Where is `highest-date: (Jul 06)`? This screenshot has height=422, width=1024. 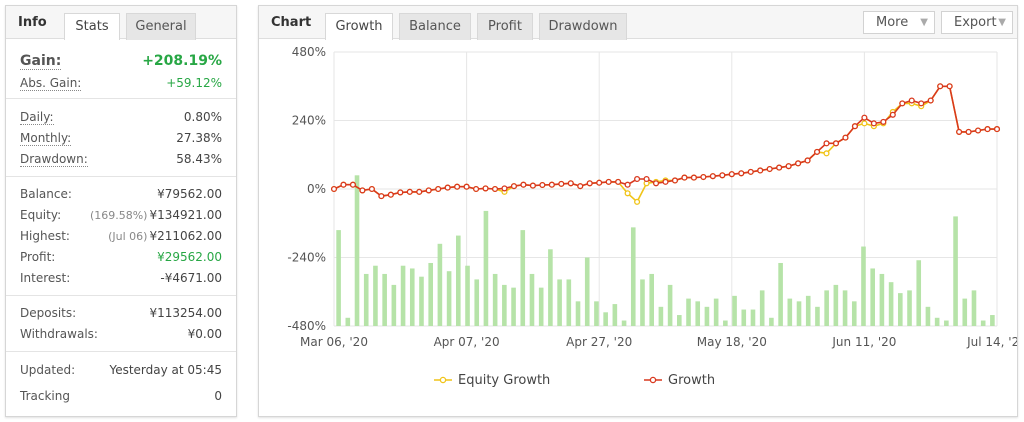
highest-date: (Jul 06) is located at coordinates (128, 236).